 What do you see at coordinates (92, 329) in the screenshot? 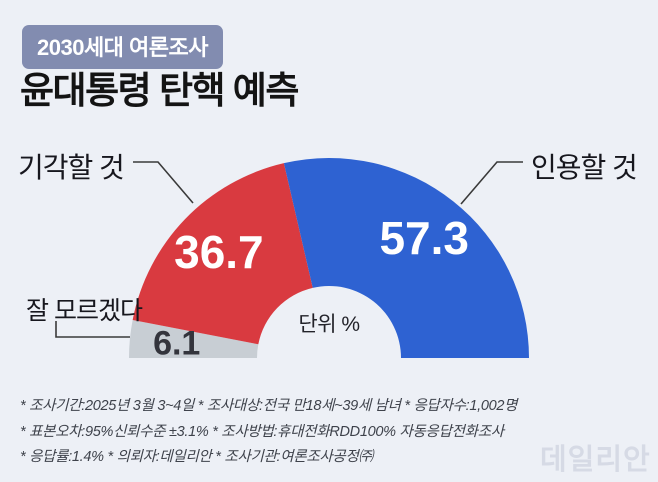
I see `leader-line-dontknow` at bounding box center [92, 329].